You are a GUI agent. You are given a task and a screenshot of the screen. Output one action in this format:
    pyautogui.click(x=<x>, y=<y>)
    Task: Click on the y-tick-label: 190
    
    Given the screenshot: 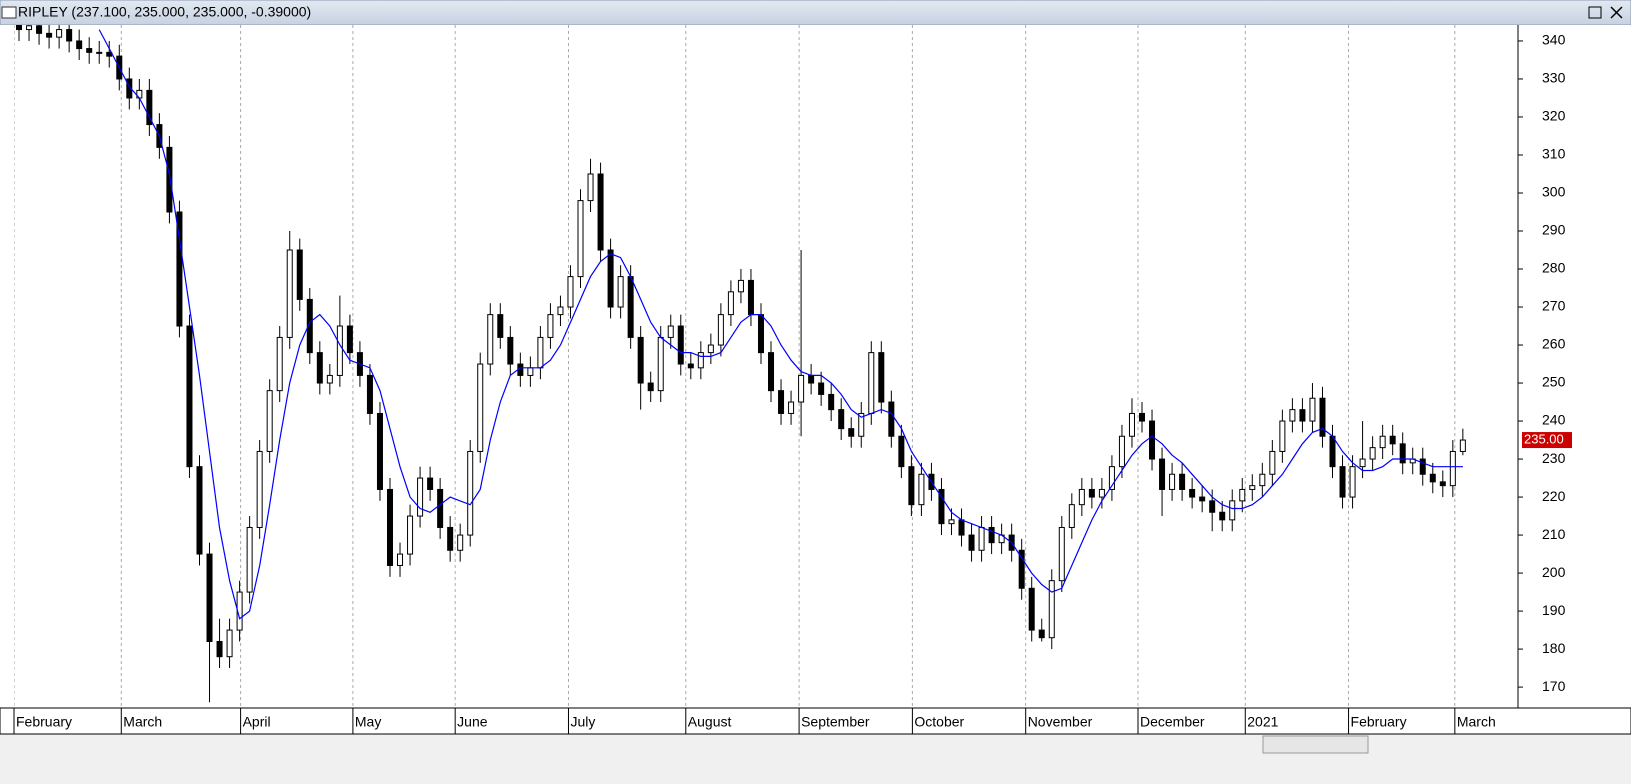 What is the action you would take?
    pyautogui.click(x=1554, y=610)
    